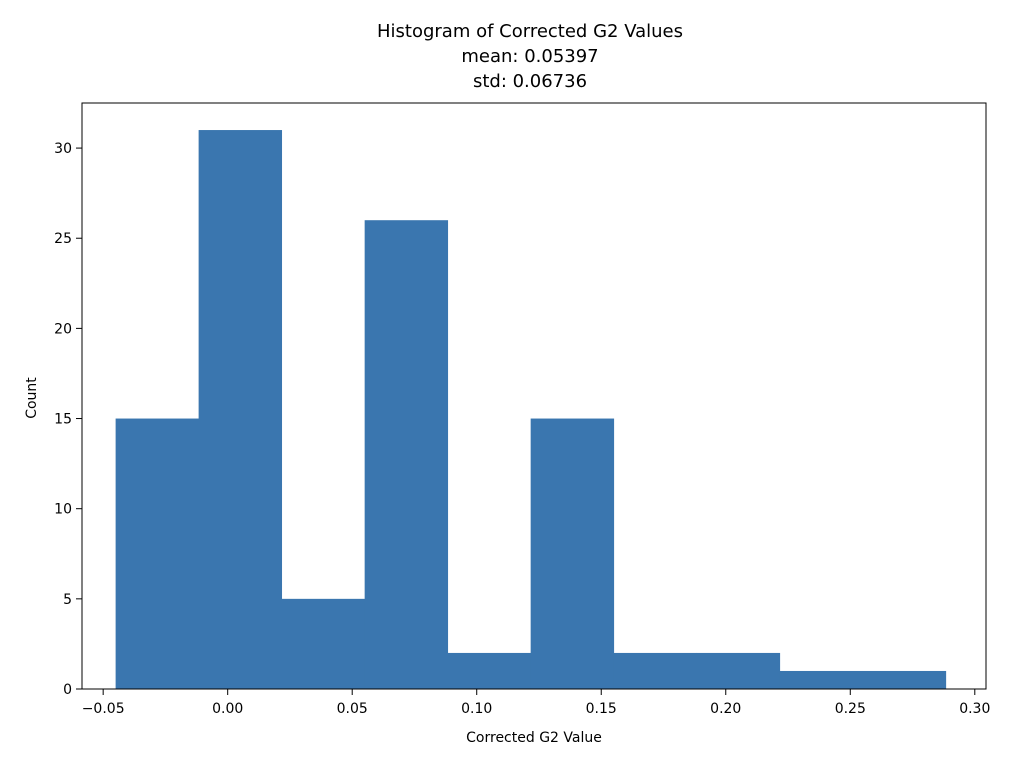 The width and height of the screenshot is (1036, 764). Describe the element at coordinates (536, 703) in the screenshot. I see `x-axis-ticks: −0.05 0.00 0.05 0.10 0.15 0.20 0.25 0.30` at that location.